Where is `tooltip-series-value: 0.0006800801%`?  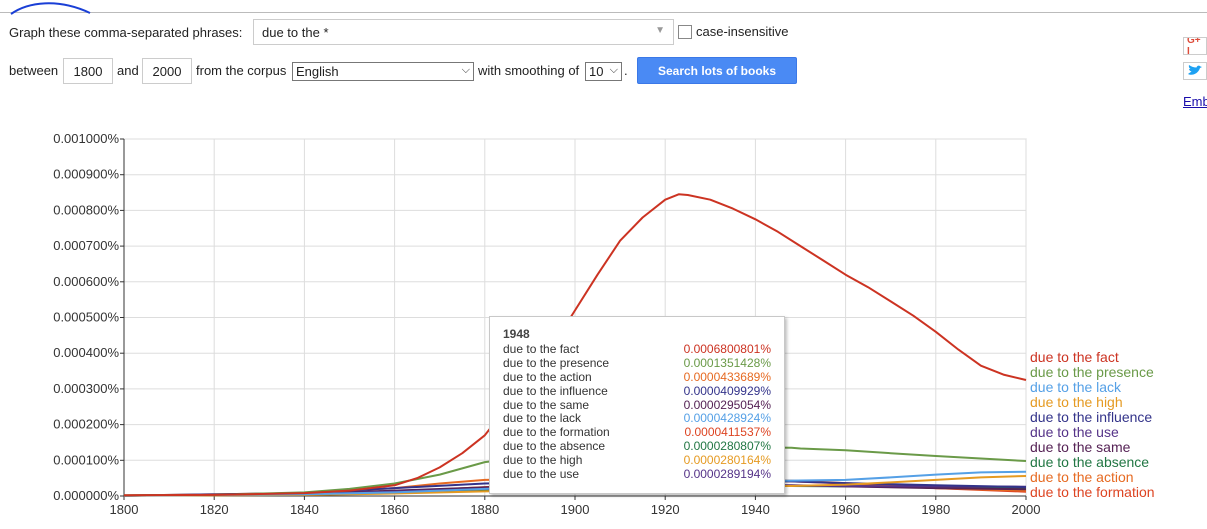
tooltip-series-value: 0.0006800801% is located at coordinates (727, 348).